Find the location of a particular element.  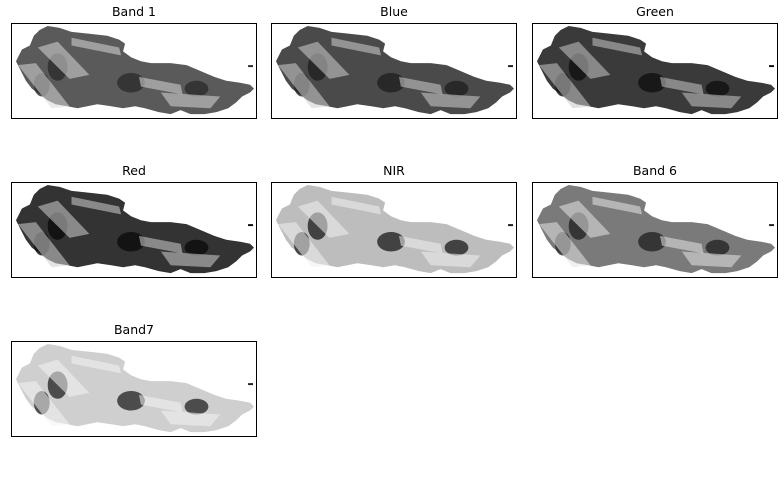

blue-image is located at coordinates (394, 71).